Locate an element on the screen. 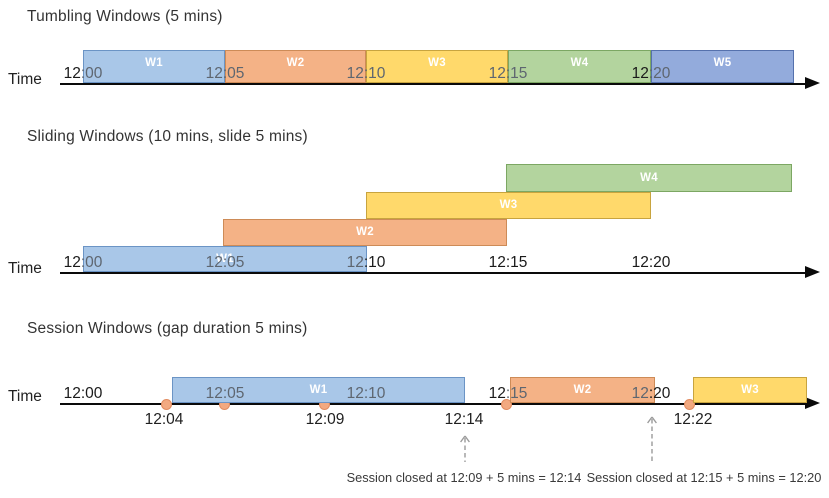 The width and height of the screenshot is (829, 498). session-tick-1210: 12:10 is located at coordinates (366, 393).